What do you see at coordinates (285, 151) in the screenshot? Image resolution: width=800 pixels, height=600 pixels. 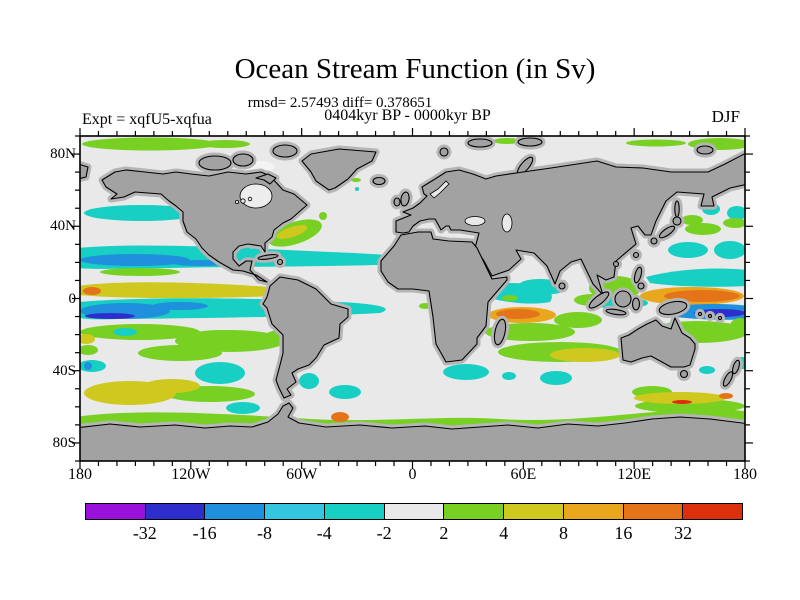 I see `land-ellesmere-island` at bounding box center [285, 151].